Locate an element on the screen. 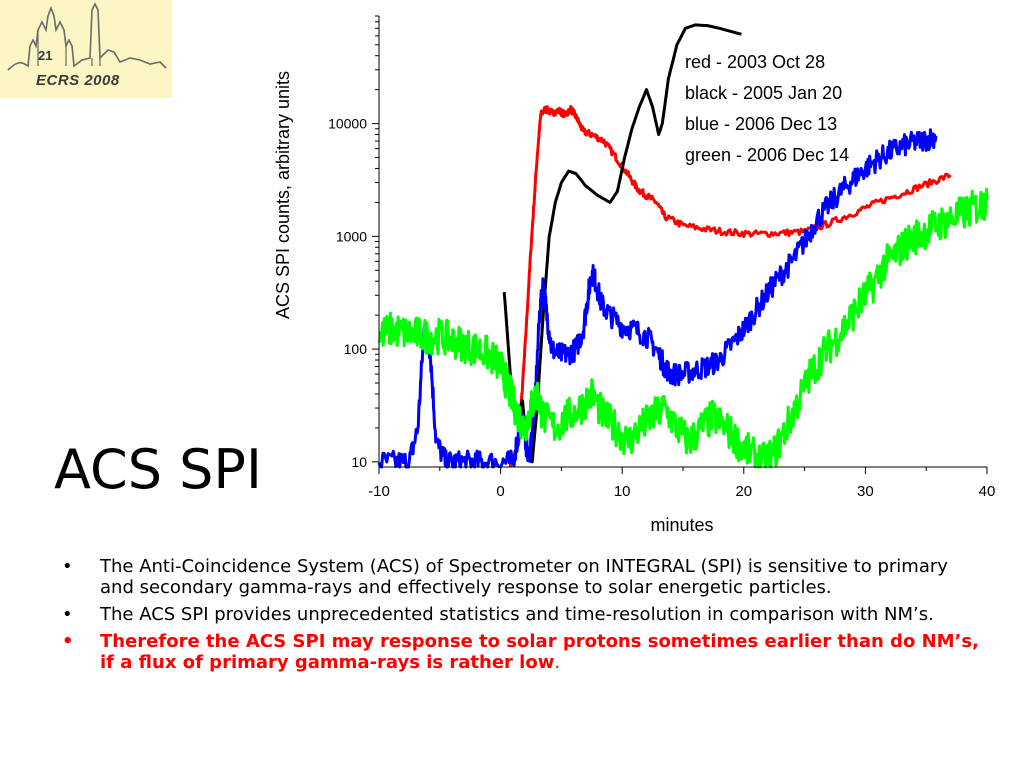 This screenshot has width=1024, height=768. logo-text: ECRS 2008 is located at coordinates (78, 80).